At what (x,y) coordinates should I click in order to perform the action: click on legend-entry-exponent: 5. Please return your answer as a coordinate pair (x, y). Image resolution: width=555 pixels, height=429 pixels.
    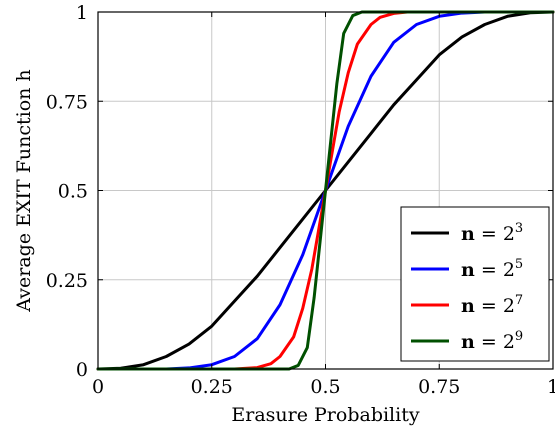
    Looking at the image, I should click on (519, 264).